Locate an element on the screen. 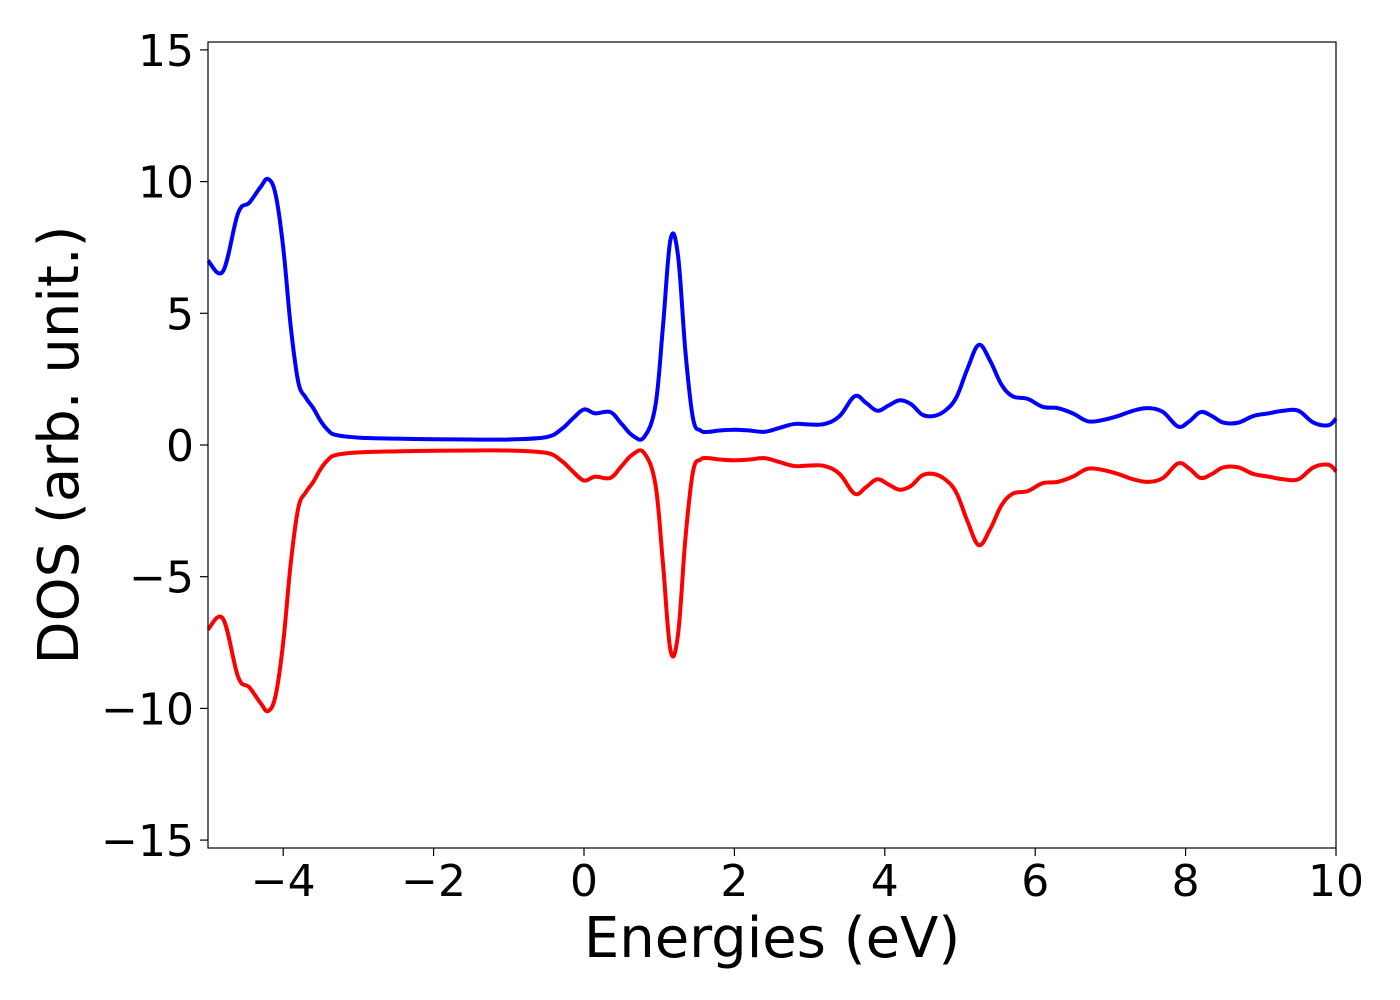 The height and width of the screenshot is (1000, 1400). x-tick-label: −2 is located at coordinates (433, 881).